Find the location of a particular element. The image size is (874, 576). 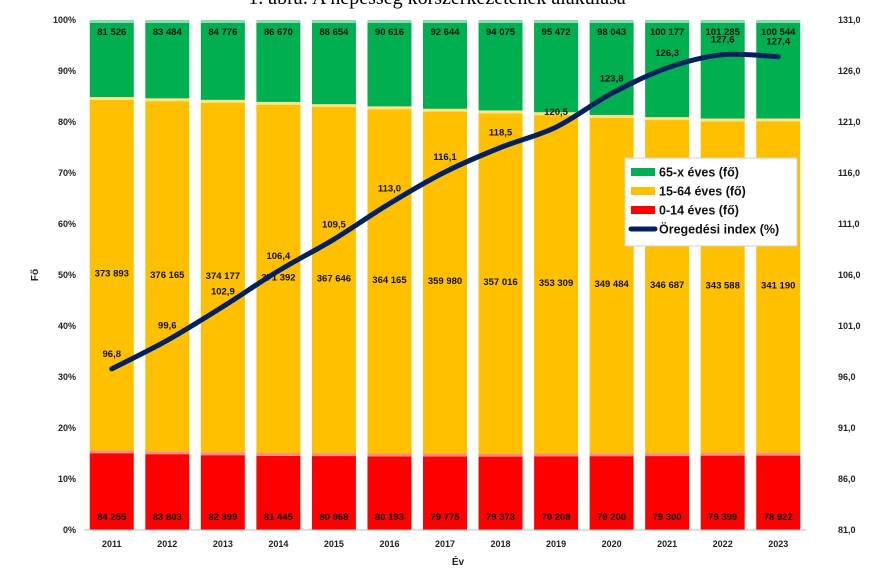

index-label-2020: 123,8 is located at coordinates (612, 78).